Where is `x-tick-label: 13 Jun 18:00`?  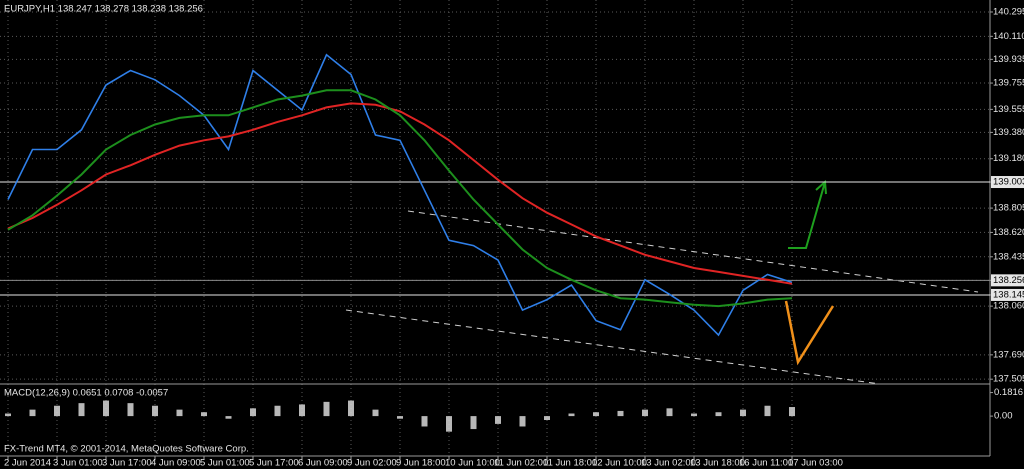
x-tick-label: 13 Jun 18:00 is located at coordinates (717, 463).